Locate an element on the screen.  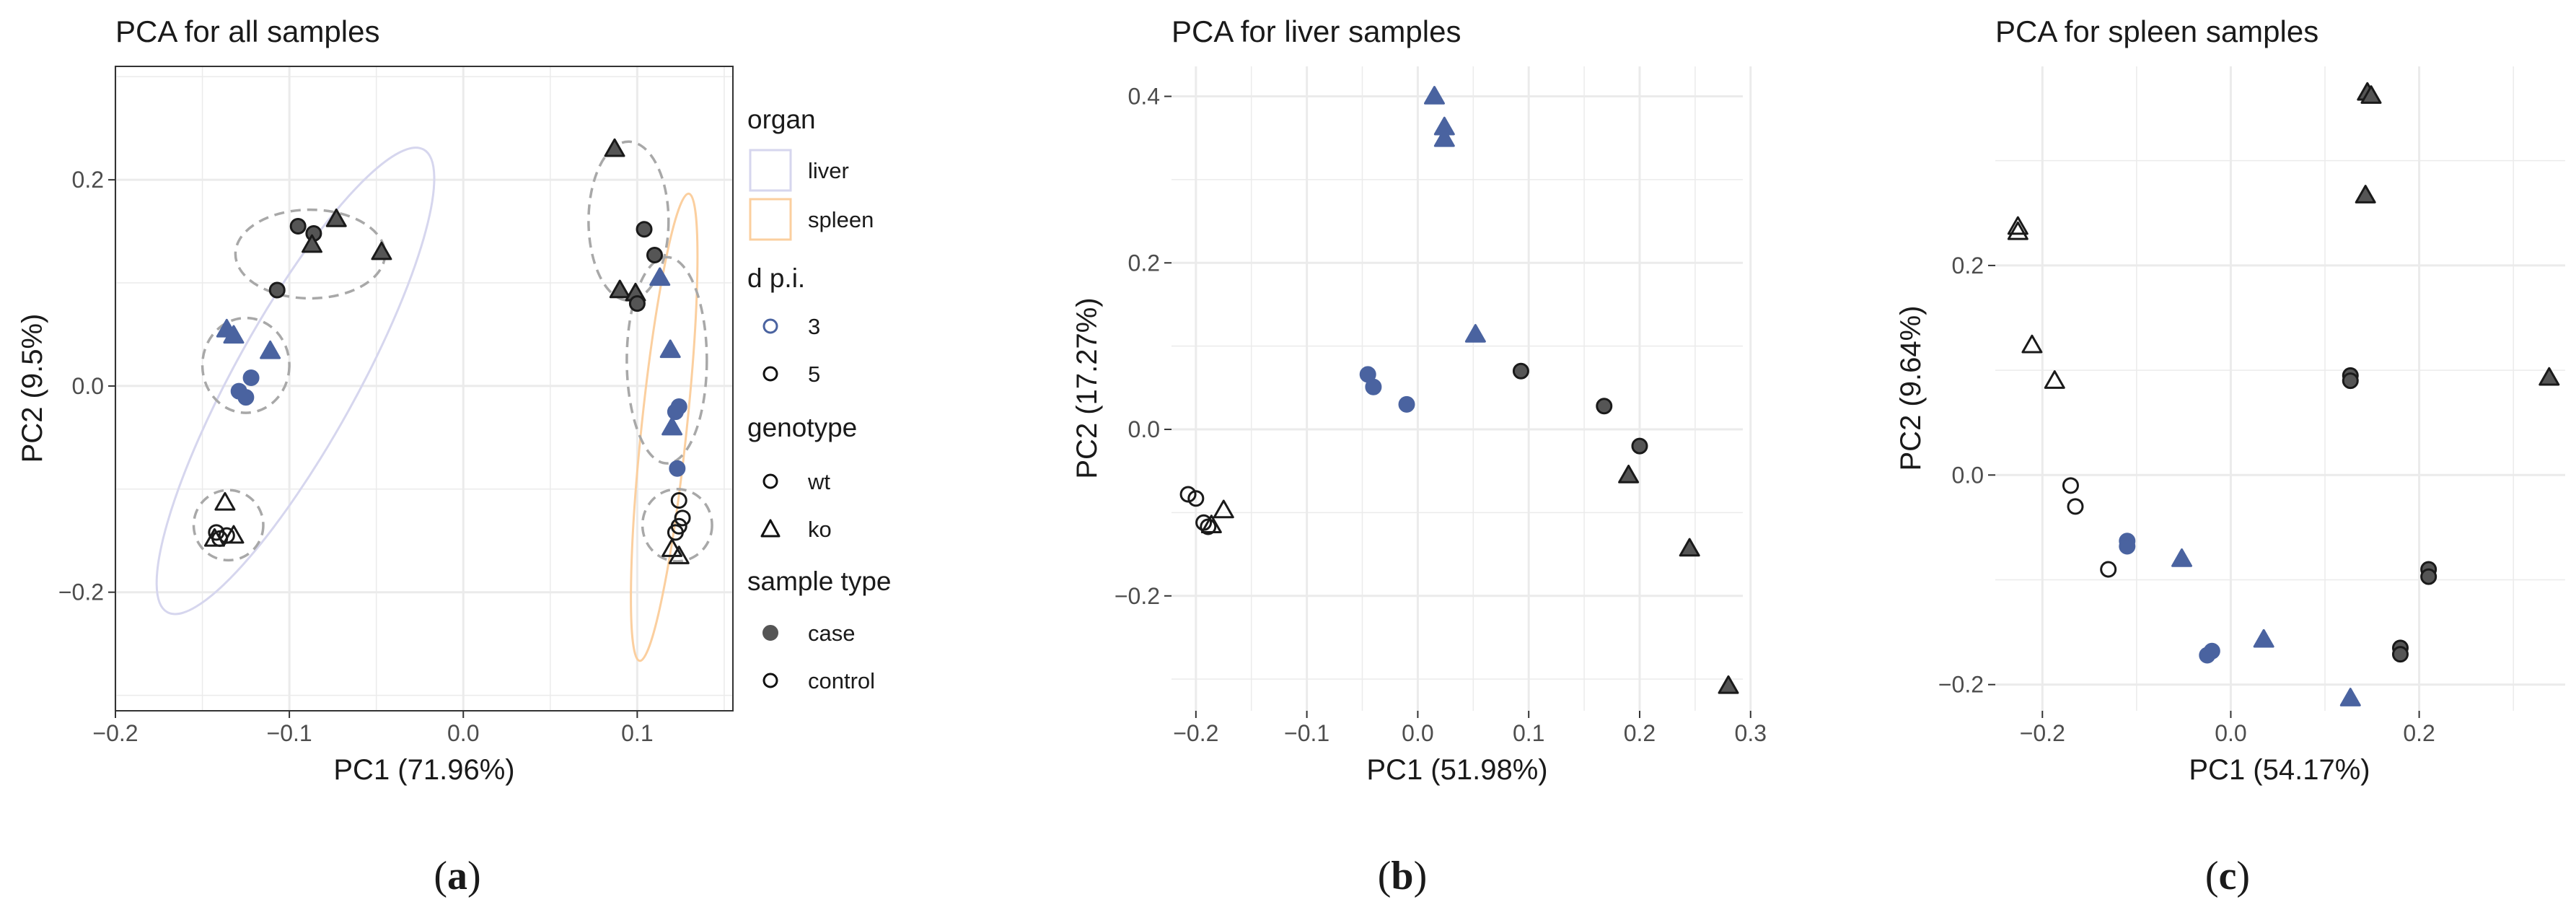
panel-b-caption-letter: b is located at coordinates (1402, 876).